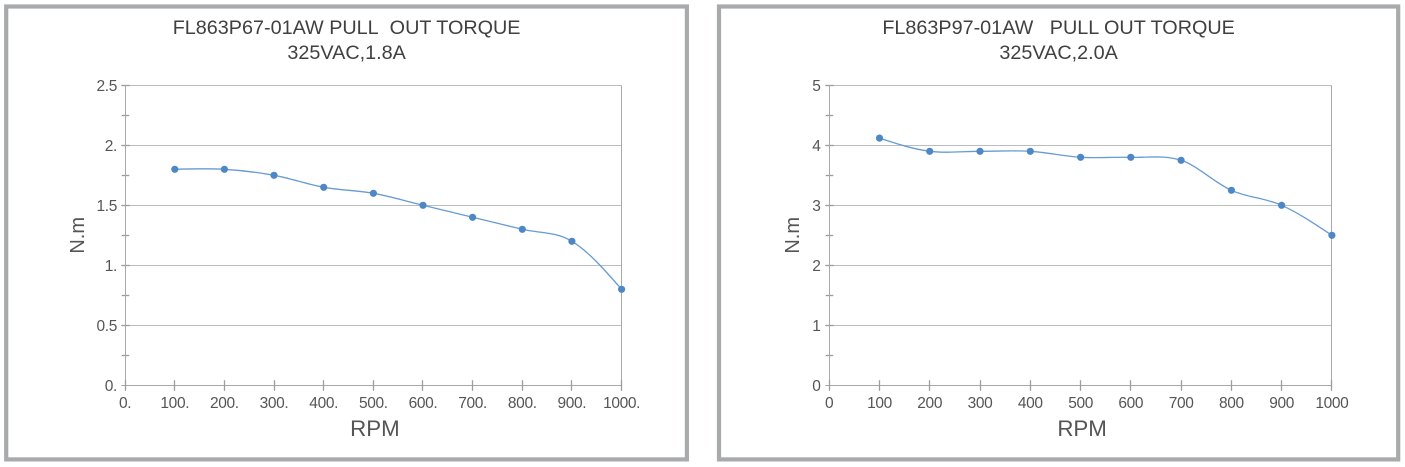 This screenshot has width=1405, height=467. I want to click on svg-text: FL863P67-01AW PULL OUT TORQUE, so click(347, 28).